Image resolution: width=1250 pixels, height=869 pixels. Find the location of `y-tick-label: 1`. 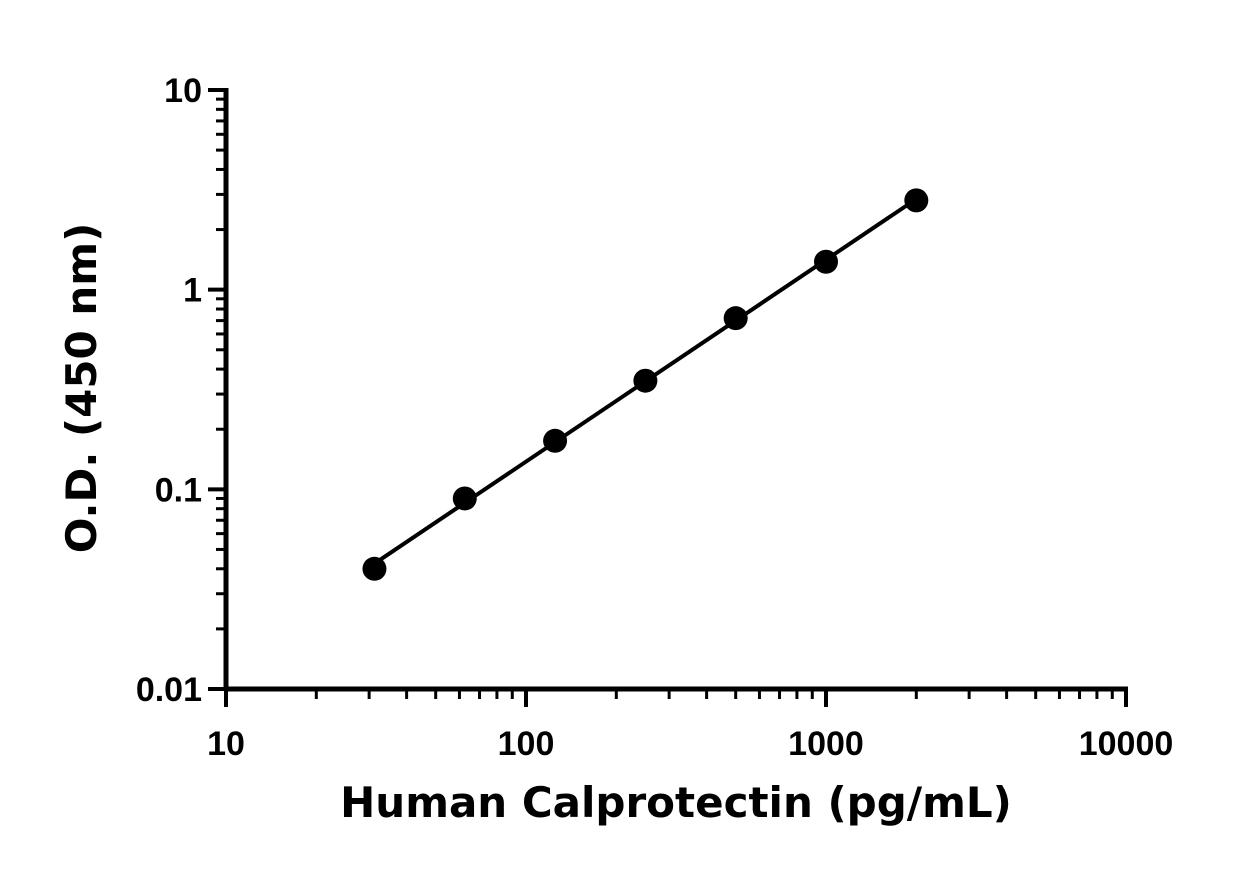

y-tick-label: 1 is located at coordinates (192, 291).